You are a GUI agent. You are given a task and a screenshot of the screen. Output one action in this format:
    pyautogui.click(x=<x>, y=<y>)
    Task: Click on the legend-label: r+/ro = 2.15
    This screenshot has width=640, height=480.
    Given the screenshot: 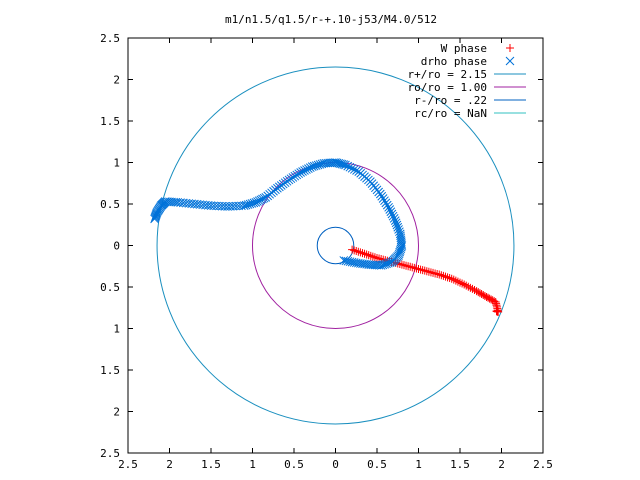 What is the action you would take?
    pyautogui.click(x=447, y=74)
    